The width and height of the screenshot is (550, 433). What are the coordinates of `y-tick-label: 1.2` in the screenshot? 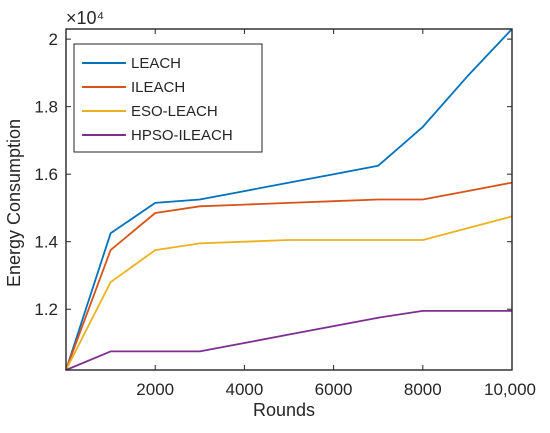 It's located at (46, 309).